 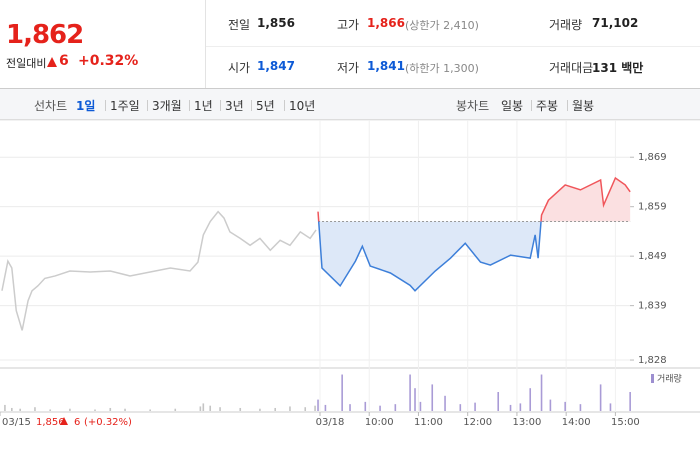 What do you see at coordinates (265, 106) in the screenshot?
I see `tab: 5년` at bounding box center [265, 106].